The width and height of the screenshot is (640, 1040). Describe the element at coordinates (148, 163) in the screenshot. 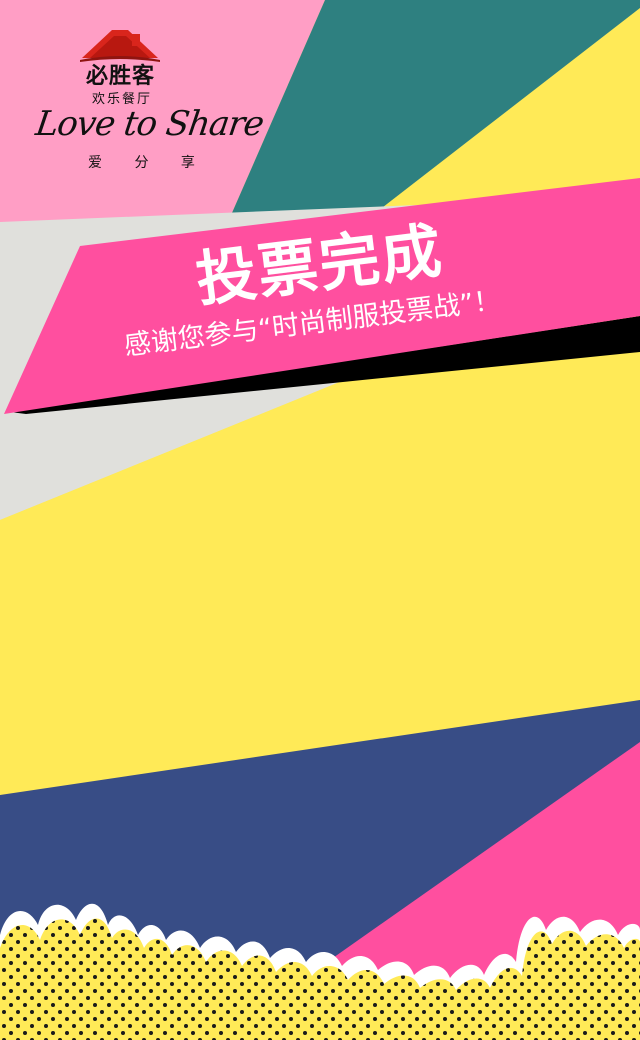

I see `brand-tagline: 爱 分 享` at that location.